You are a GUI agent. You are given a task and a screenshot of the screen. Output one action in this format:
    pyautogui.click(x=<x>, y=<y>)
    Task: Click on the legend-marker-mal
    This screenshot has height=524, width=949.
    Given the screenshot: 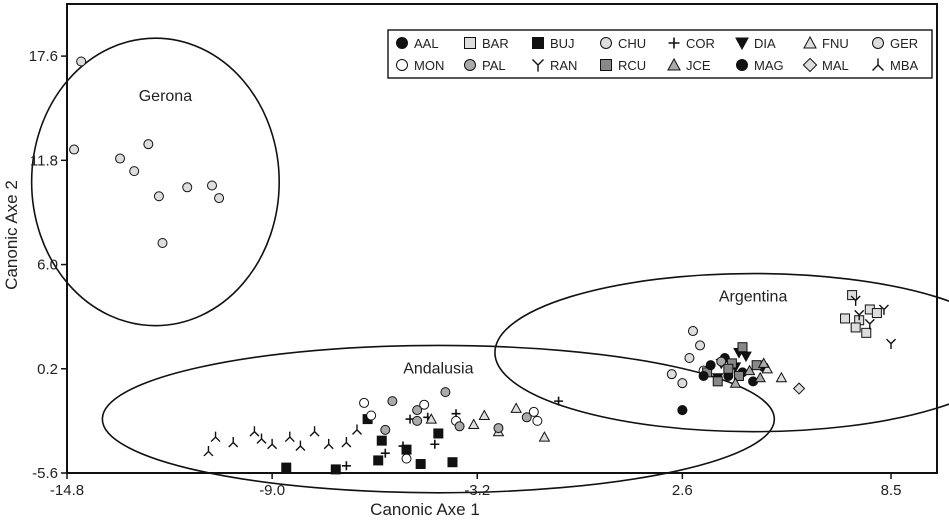 What is the action you would take?
    pyautogui.click(x=810, y=65)
    